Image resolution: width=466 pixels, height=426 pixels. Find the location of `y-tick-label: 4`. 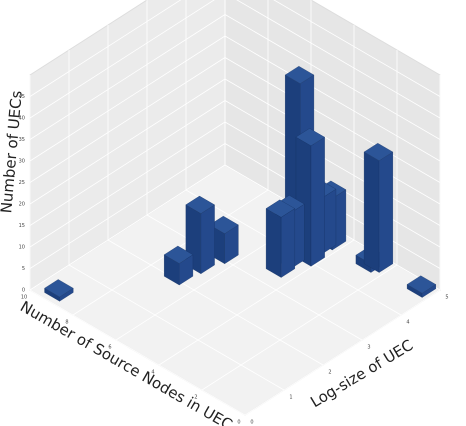

y-tick-label: 4 is located at coordinates (407, 323).